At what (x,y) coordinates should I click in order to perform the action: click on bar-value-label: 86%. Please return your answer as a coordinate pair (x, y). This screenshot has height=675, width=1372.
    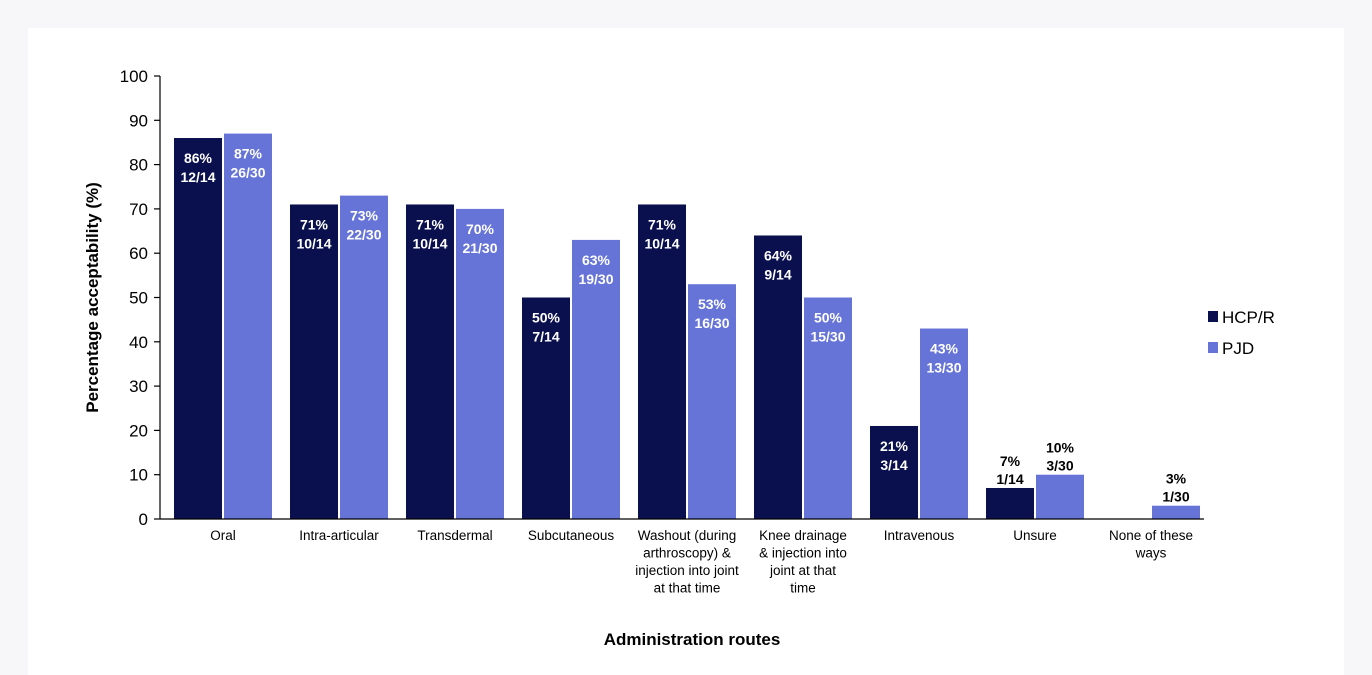
    Looking at the image, I should click on (198, 158).